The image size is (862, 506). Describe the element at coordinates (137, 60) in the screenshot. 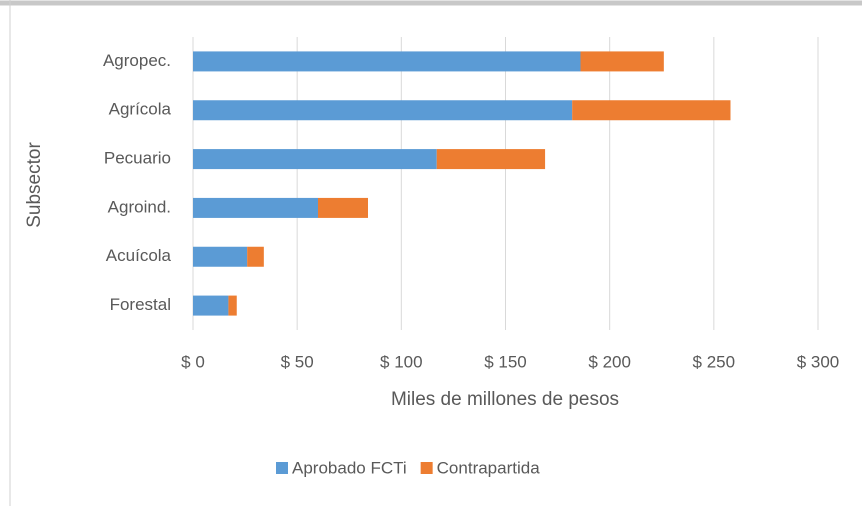

I see `y-tick-label: Agropec.` at that location.